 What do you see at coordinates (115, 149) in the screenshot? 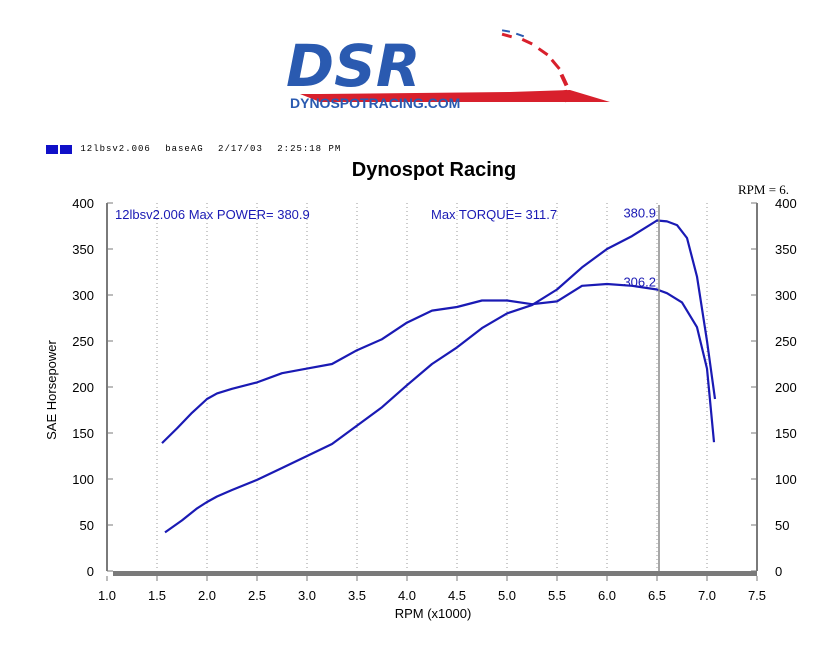
I see `run-name: 12lbsv2.006` at bounding box center [115, 149].